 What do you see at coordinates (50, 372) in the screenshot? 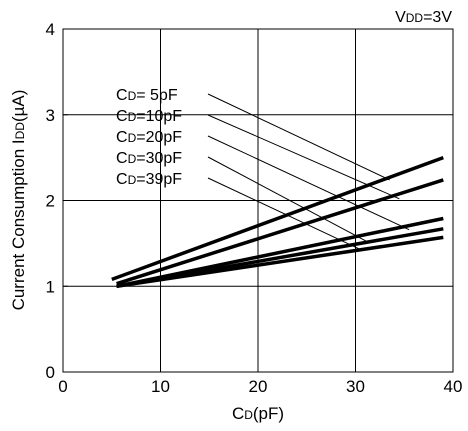
I see `y-tick-label: 0` at bounding box center [50, 372].